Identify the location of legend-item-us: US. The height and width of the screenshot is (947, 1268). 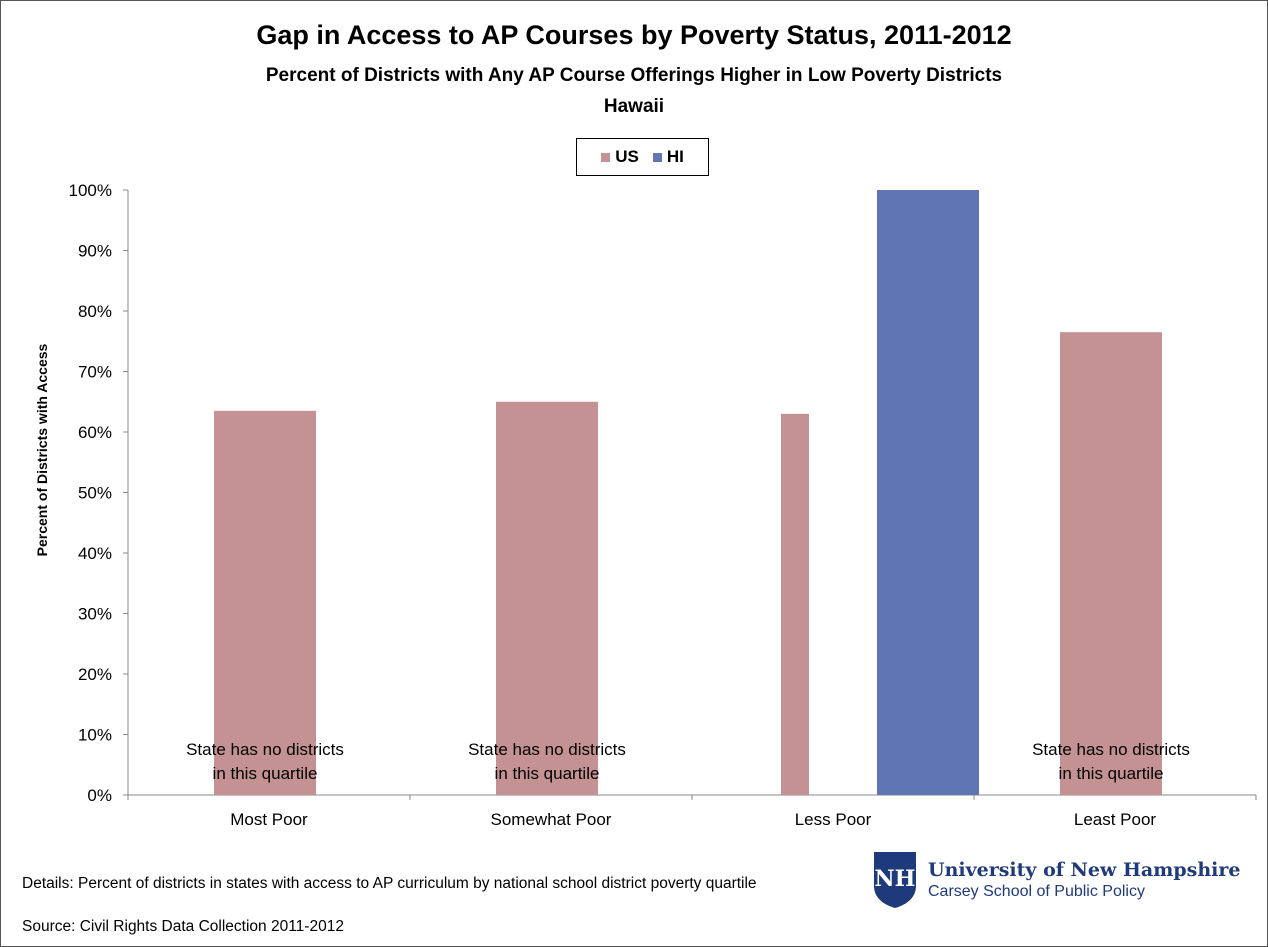
(620, 157).